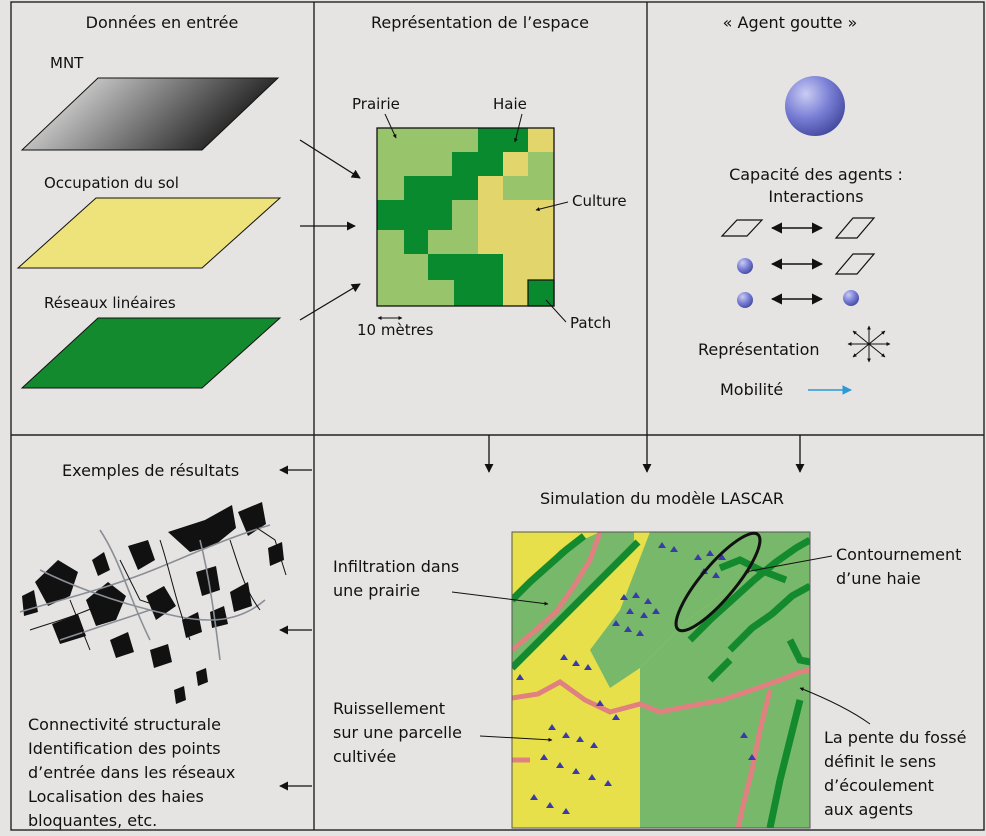 The image size is (986, 836). I want to click on agent-representation-label: Représentation, so click(759, 349).